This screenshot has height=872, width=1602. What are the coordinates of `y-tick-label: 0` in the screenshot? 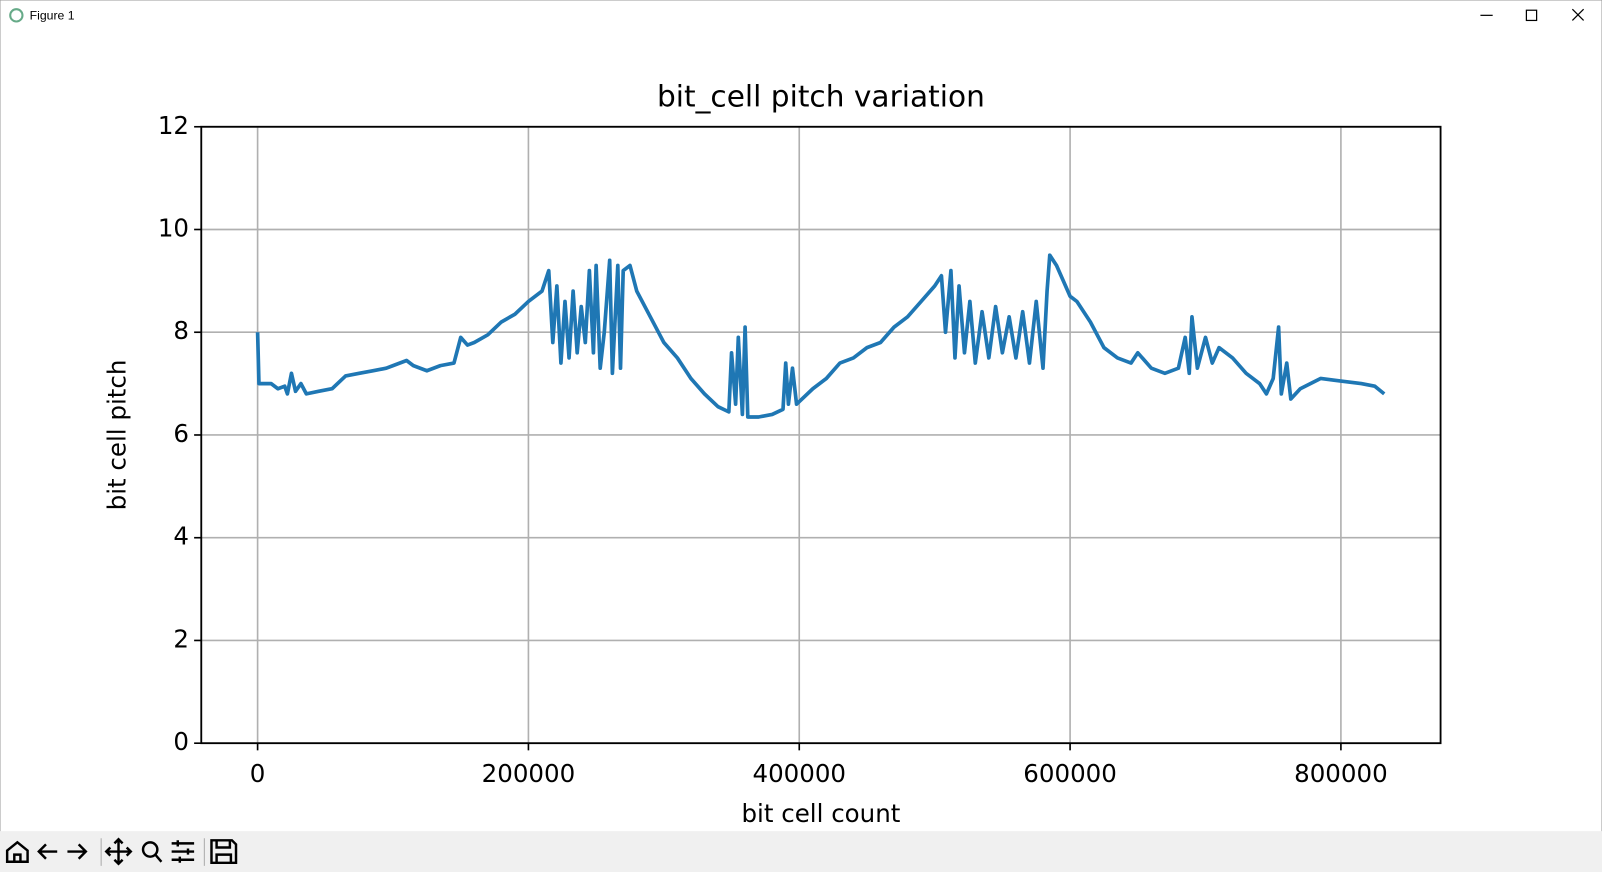 It's located at (181, 741).